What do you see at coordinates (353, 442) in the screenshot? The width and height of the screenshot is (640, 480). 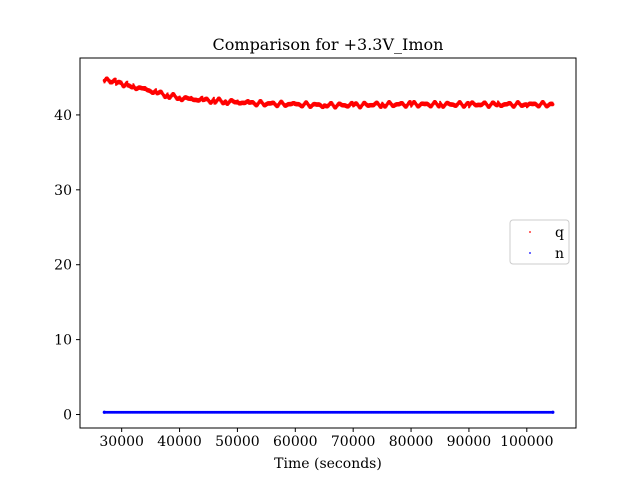 I see `x-tick-label: 70000` at bounding box center [353, 442].